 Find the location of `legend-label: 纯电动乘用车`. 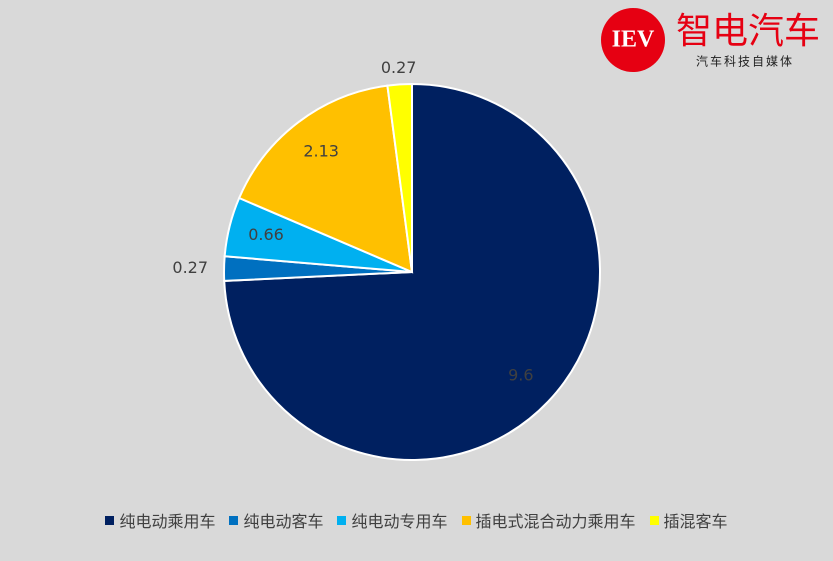

legend-label: 纯电动乘用车 is located at coordinates (167, 521).